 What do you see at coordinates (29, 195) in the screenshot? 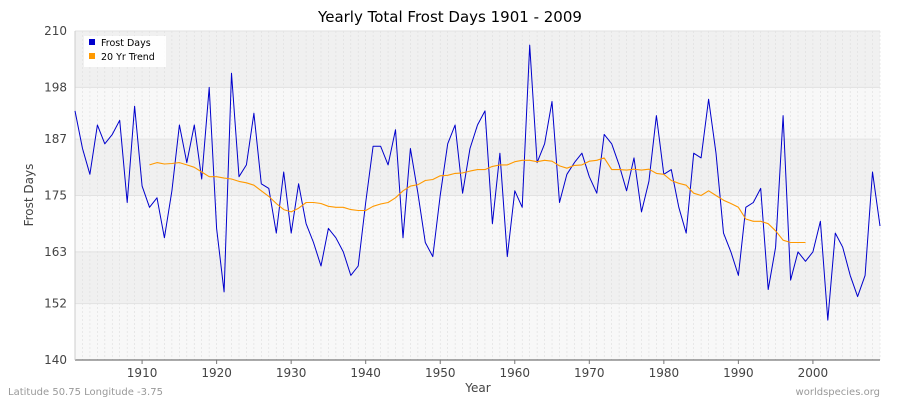
I see `y-axis-label: Frost Days` at bounding box center [29, 195].